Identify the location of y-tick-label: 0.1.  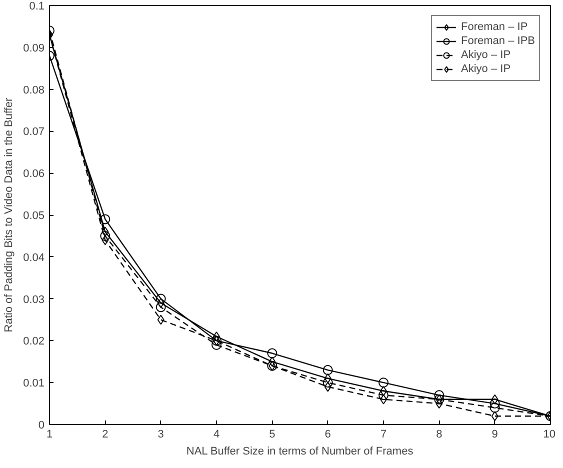
(37, 6).